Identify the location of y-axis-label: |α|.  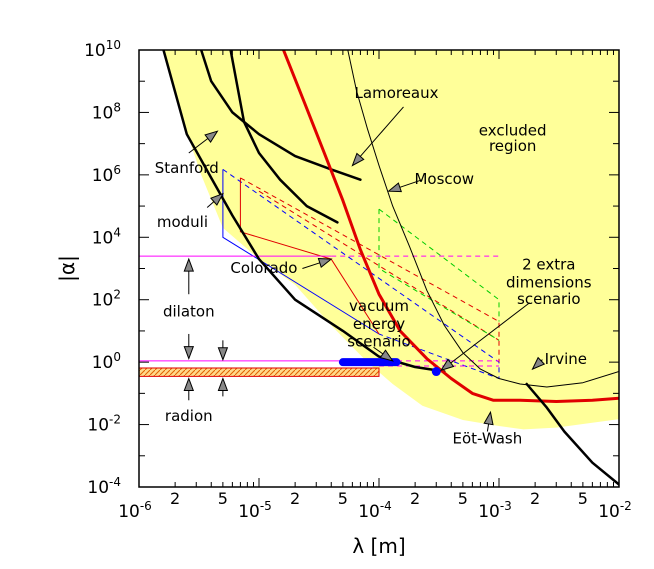
(67, 268).